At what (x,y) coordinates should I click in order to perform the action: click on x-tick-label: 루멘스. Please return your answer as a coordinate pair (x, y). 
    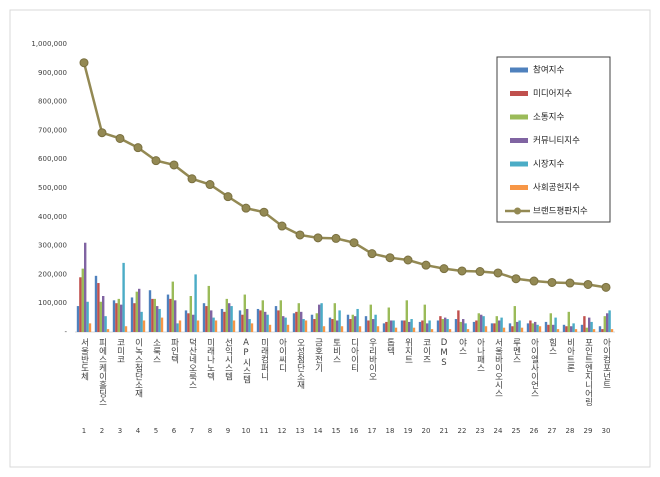
    Looking at the image, I should click on (516, 351).